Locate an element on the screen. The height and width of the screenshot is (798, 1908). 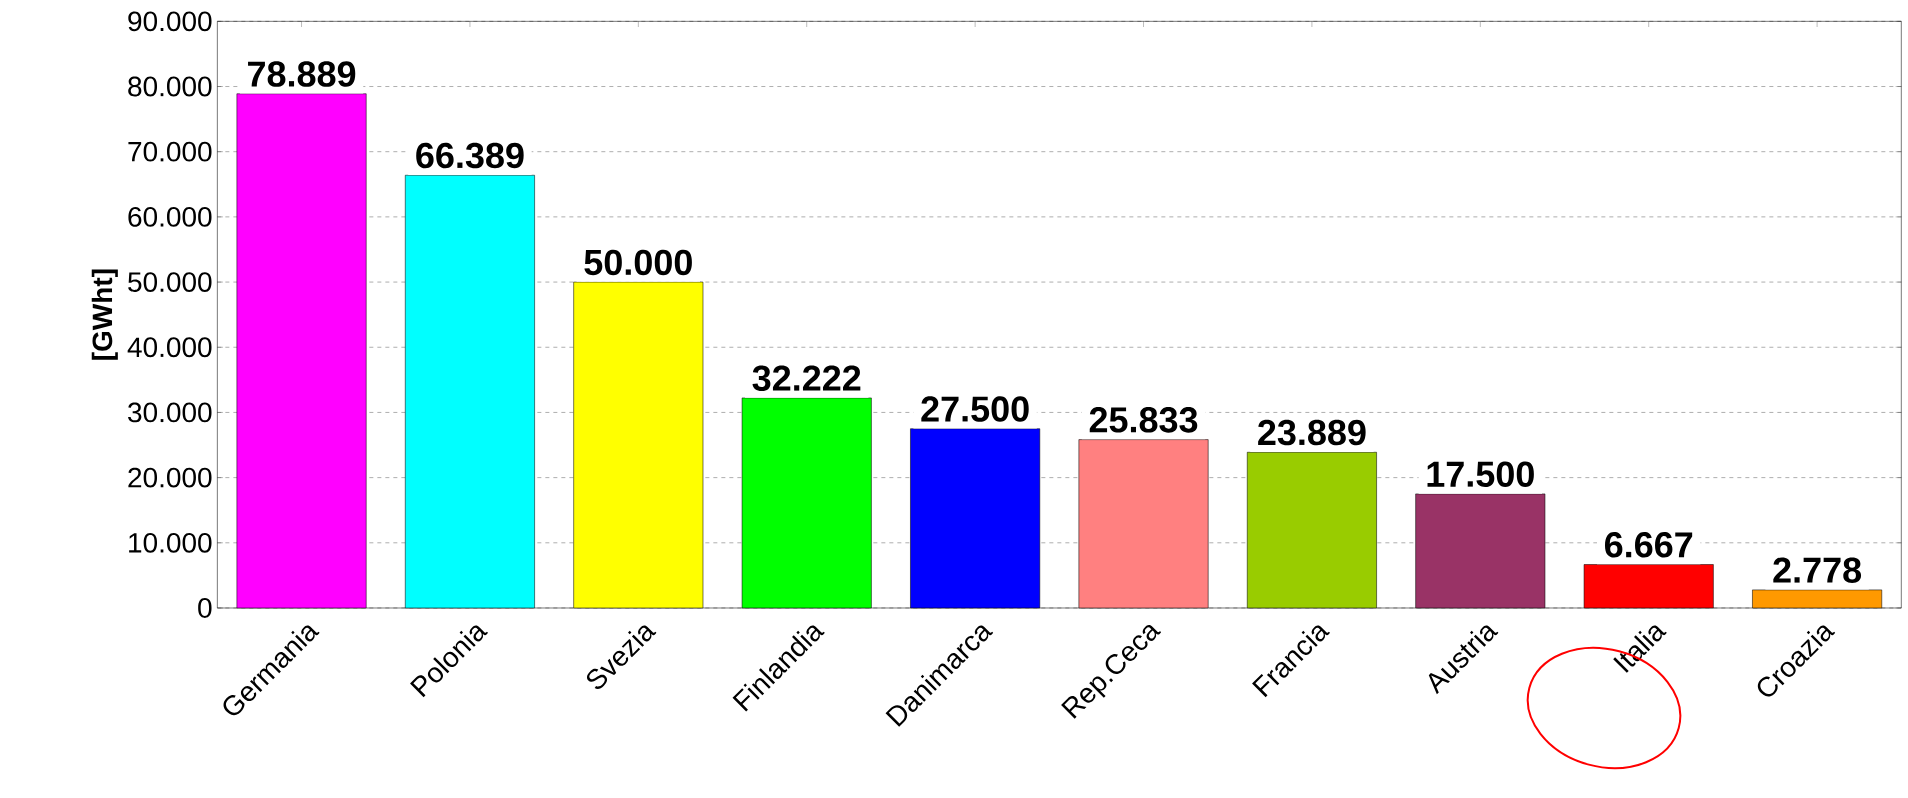
y-tick-label: 20.000 is located at coordinates (170, 477).